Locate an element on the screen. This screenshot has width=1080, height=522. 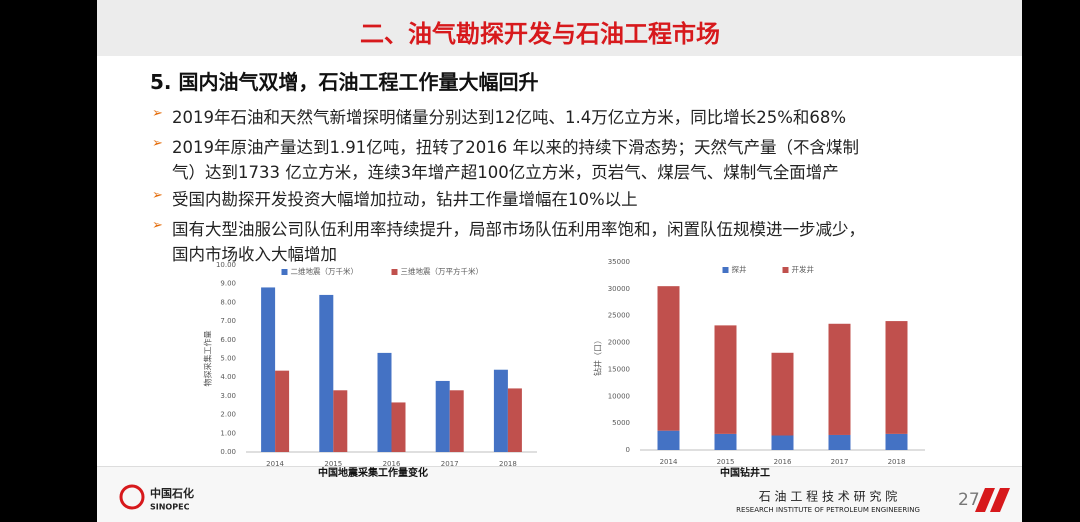
y-tick-label: 8.00 is located at coordinates (228, 302).